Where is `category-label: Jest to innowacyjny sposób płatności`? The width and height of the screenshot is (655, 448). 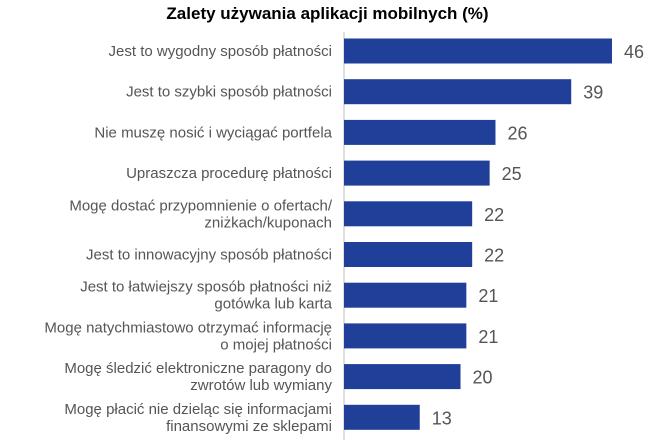
category-label: Jest to innowacyjny sposób płatności is located at coordinates (209, 255).